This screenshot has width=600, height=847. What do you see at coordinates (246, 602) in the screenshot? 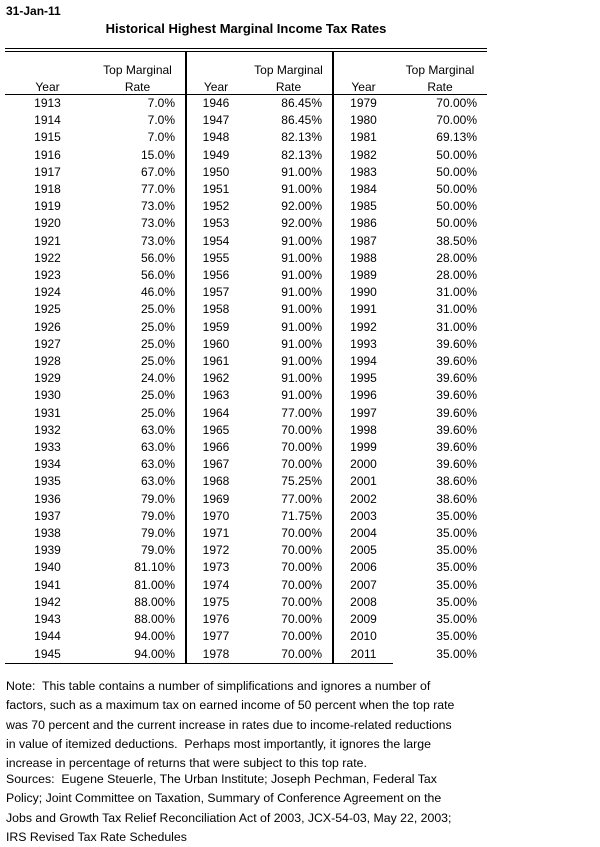
I see `table-row: 1942 88.00% 1975 70.00% 2008 35.00%` at bounding box center [246, 602].